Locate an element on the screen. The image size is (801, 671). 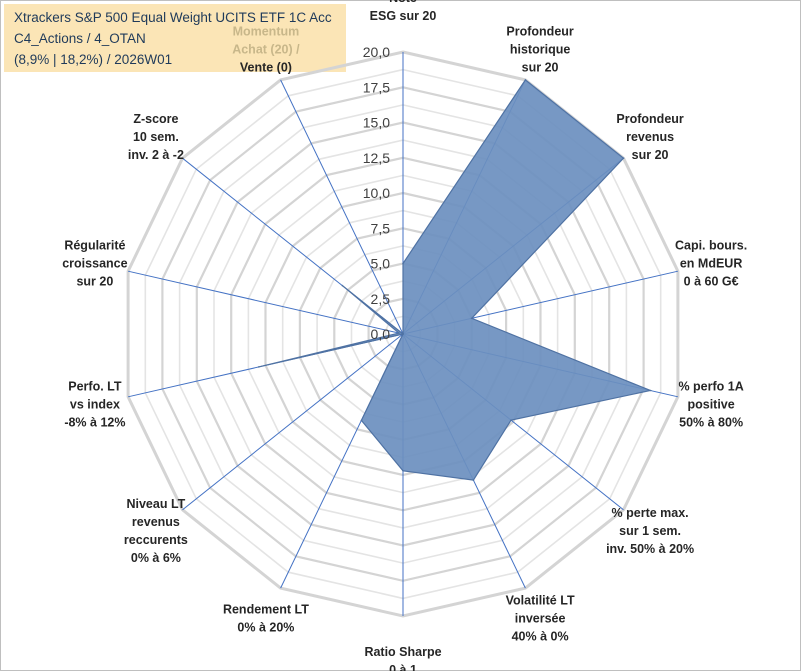
axis-label-line: 50% à 80% is located at coordinates (711, 422).